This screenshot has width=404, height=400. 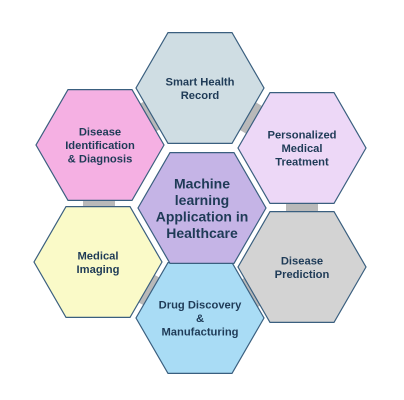 I want to click on hex-smart-health-record-label-line: Smart Health, so click(x=199, y=82).